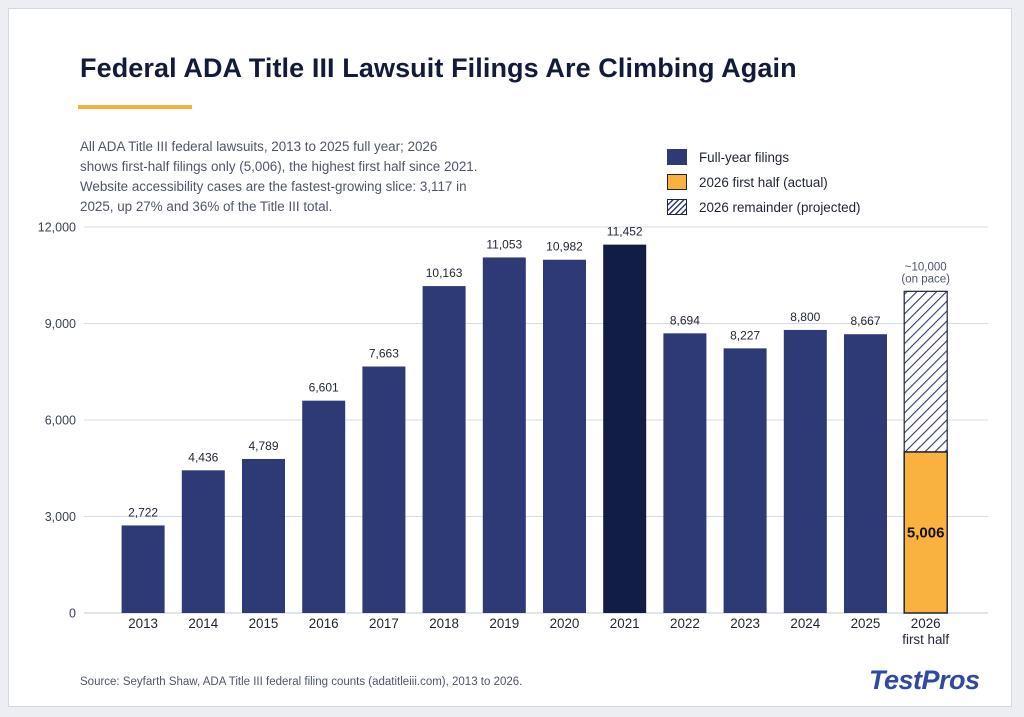  I want to click on data-label: 4,436, so click(203, 457).